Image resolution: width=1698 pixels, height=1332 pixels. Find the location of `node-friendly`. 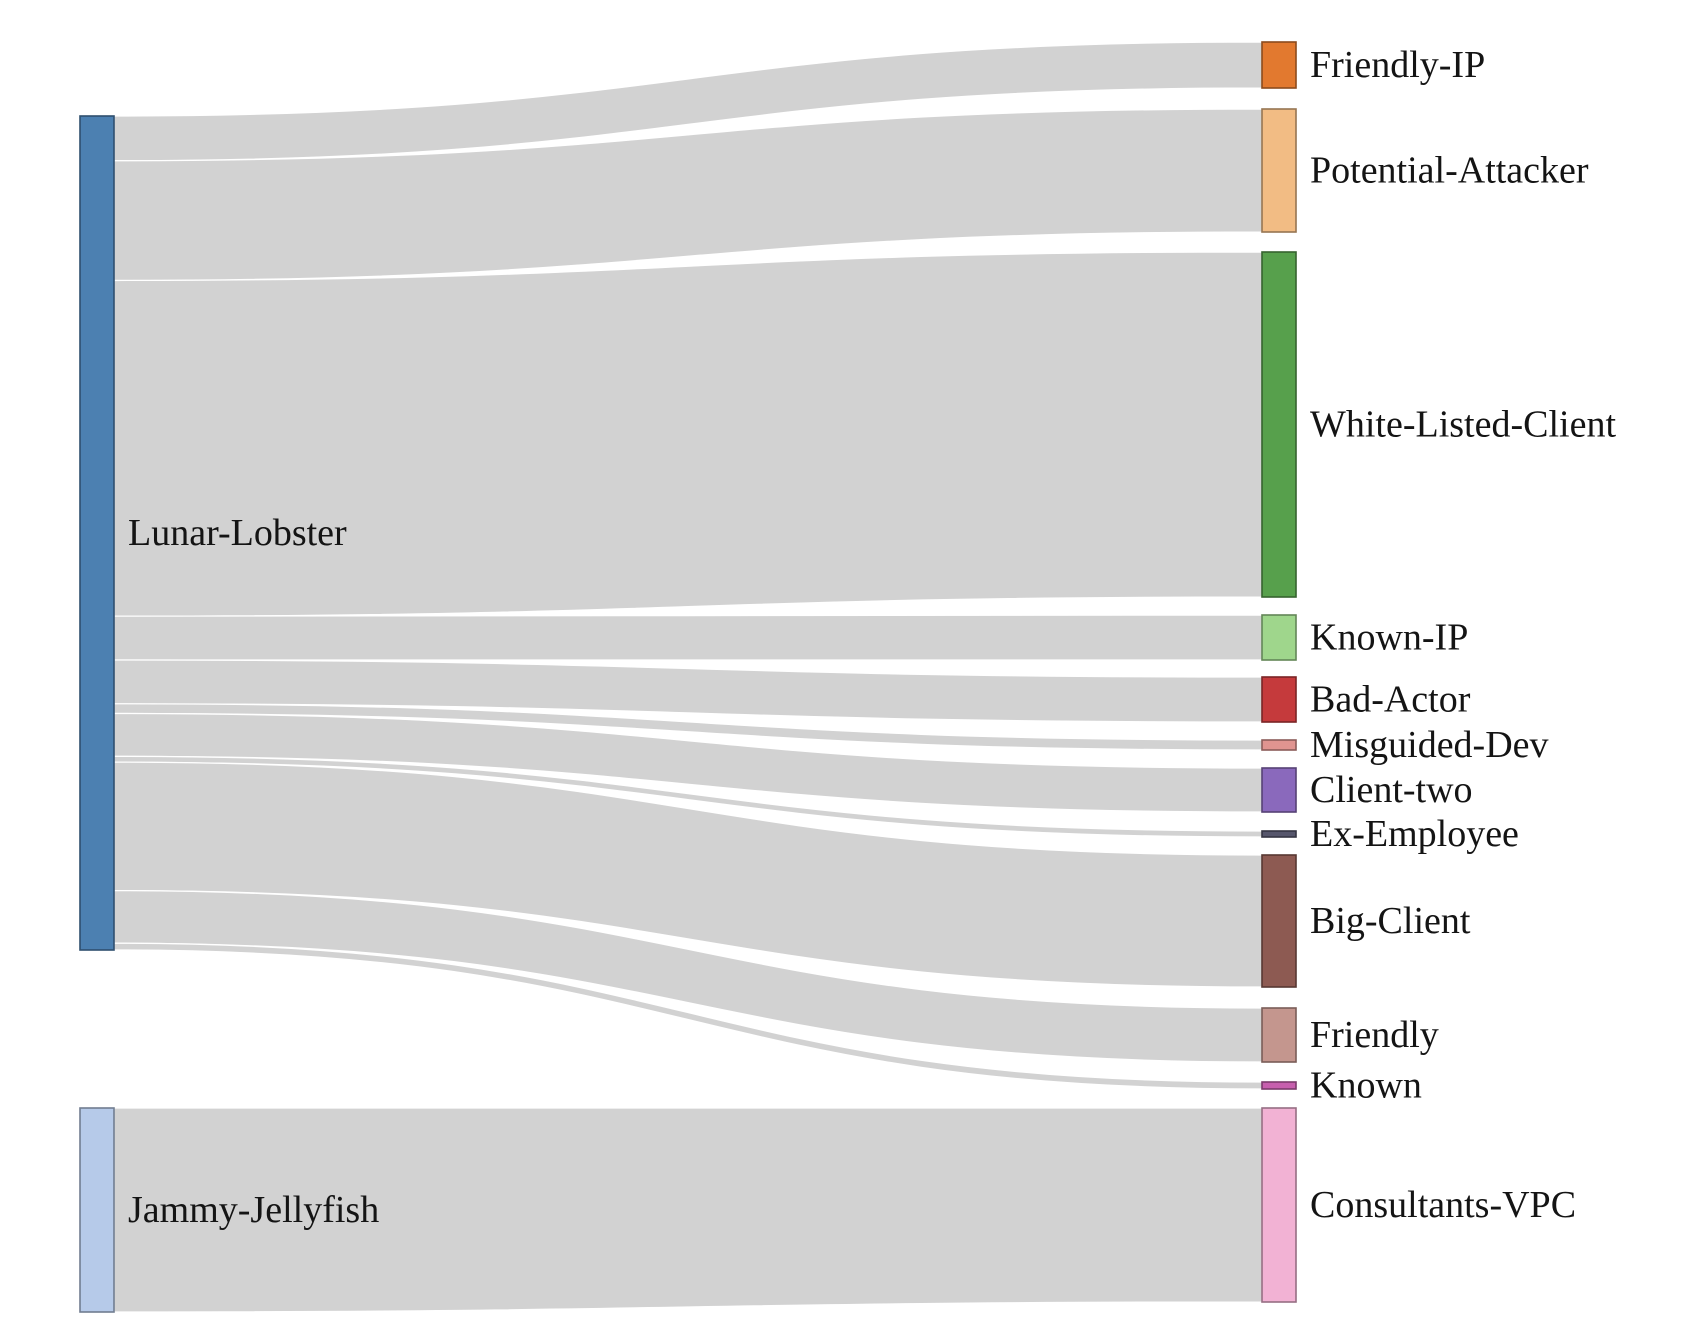

node-friendly is located at coordinates (1279, 1035).